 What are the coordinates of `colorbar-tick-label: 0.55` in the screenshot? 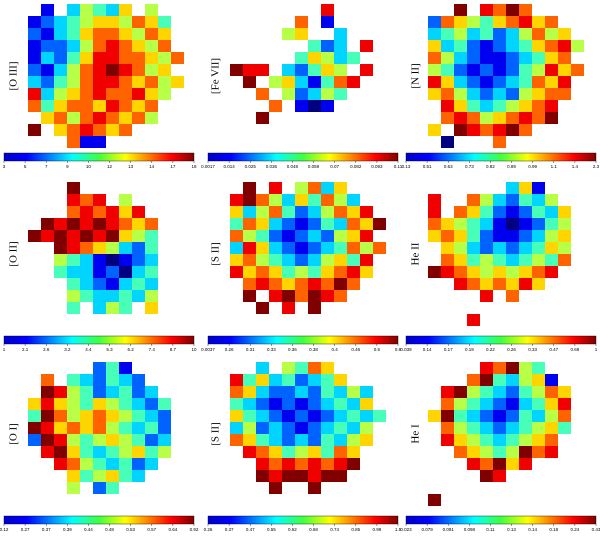 It's located at (271, 529).